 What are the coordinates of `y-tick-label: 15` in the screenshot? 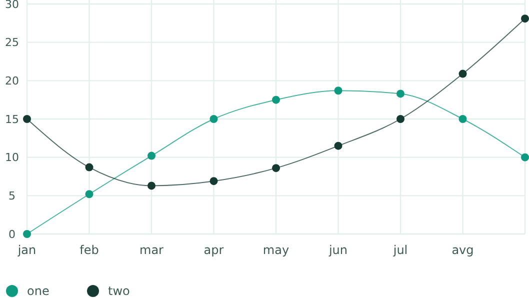 It's located at (12, 119).